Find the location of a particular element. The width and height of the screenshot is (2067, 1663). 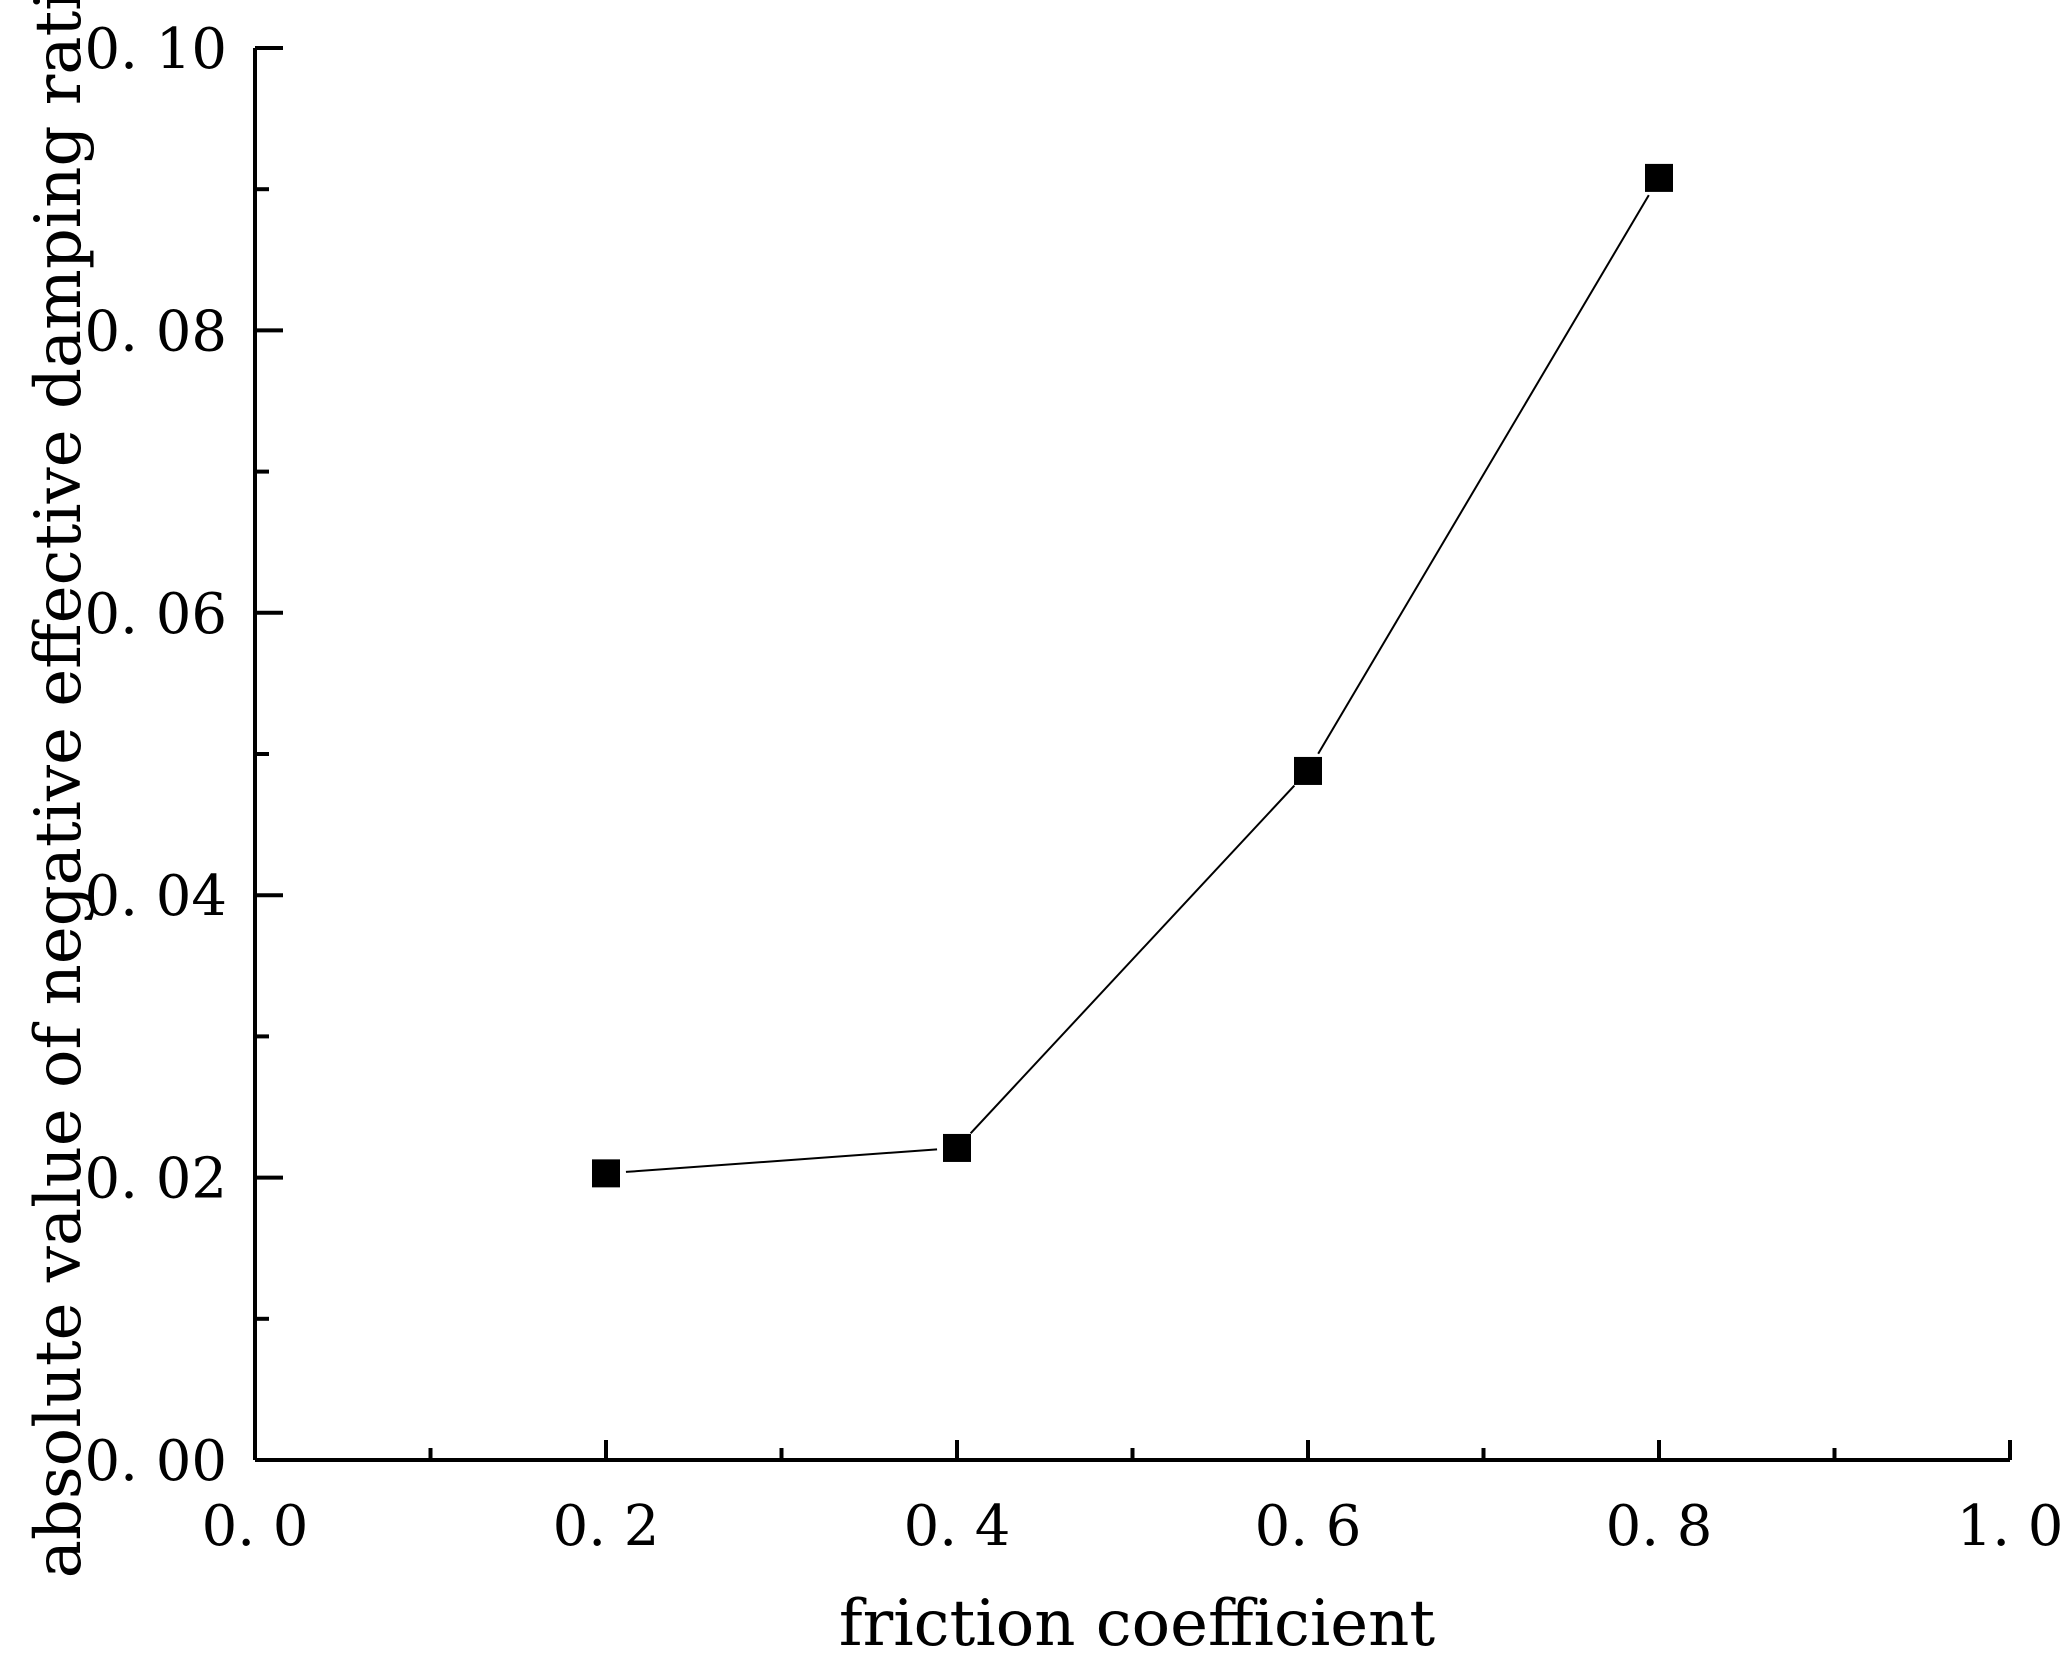

x-tick-label: 0. 2 is located at coordinates (606, 1526).